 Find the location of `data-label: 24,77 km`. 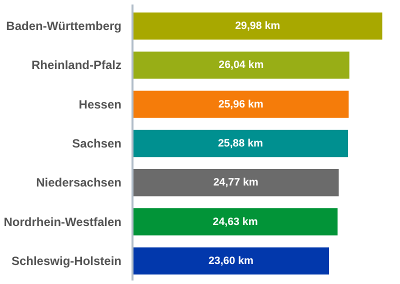

data-label: 24,77 km is located at coordinates (235, 182).